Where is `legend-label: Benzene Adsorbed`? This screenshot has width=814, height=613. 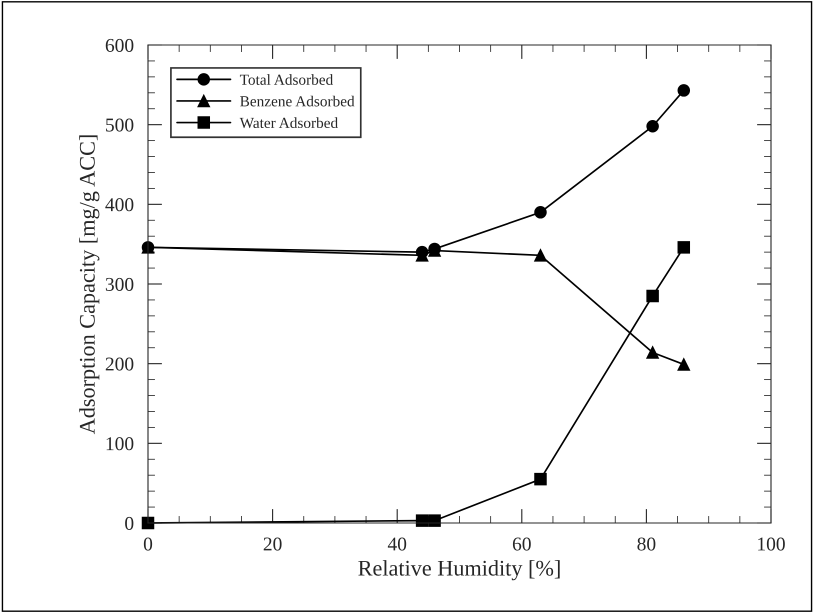
legend-label: Benzene Adsorbed is located at coordinates (297, 101).